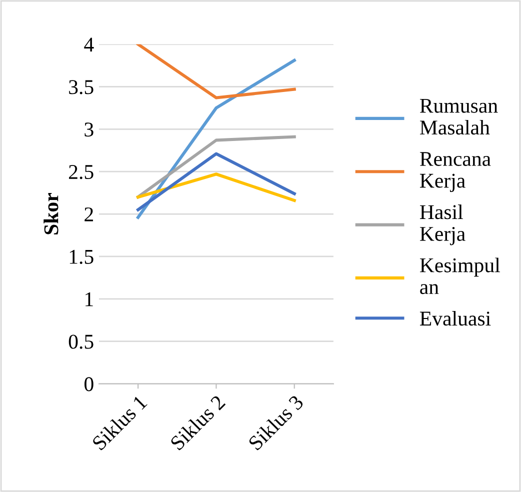 The width and height of the screenshot is (521, 492). What do you see at coordinates (89, 299) in the screenshot?
I see `y-tick-label: 1` at bounding box center [89, 299].